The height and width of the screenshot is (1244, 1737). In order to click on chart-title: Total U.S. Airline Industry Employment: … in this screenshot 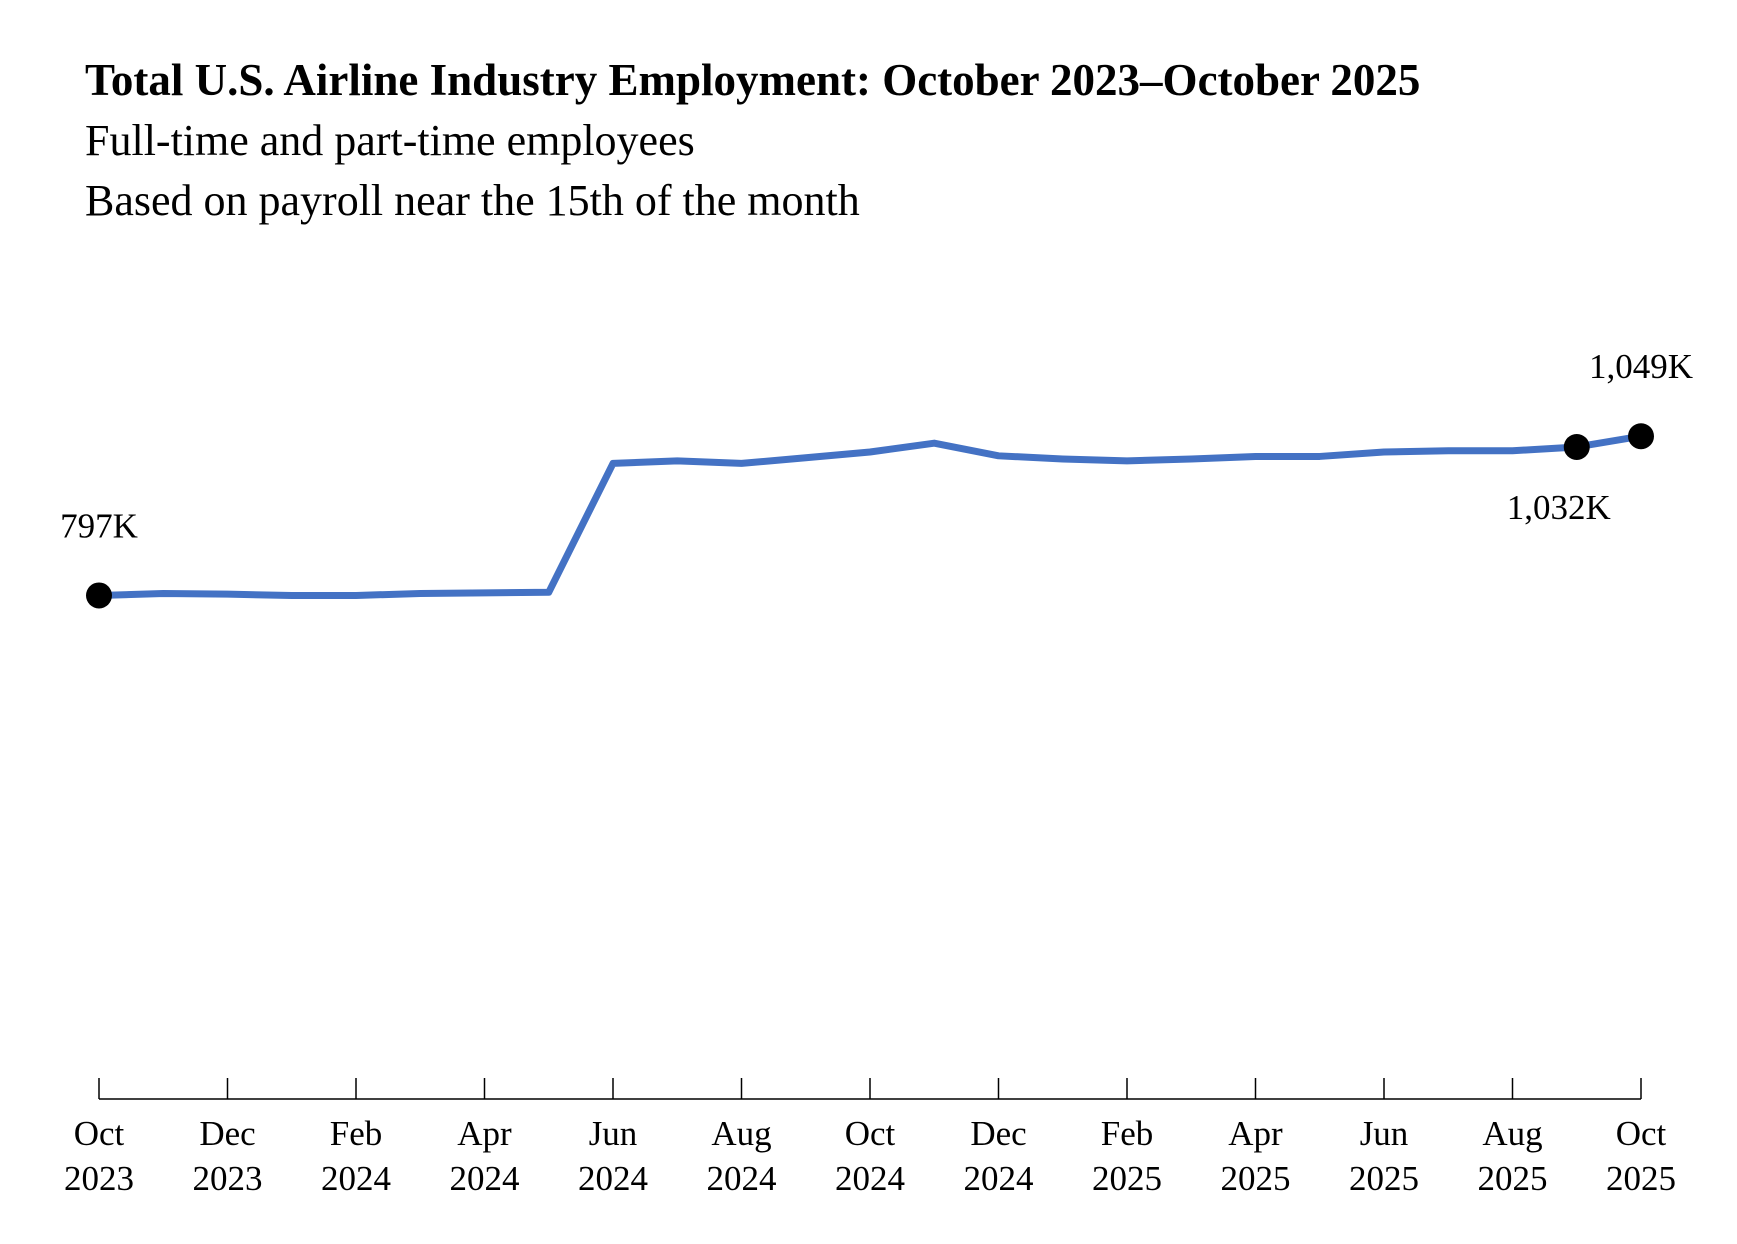, I will do `click(752, 80)`.